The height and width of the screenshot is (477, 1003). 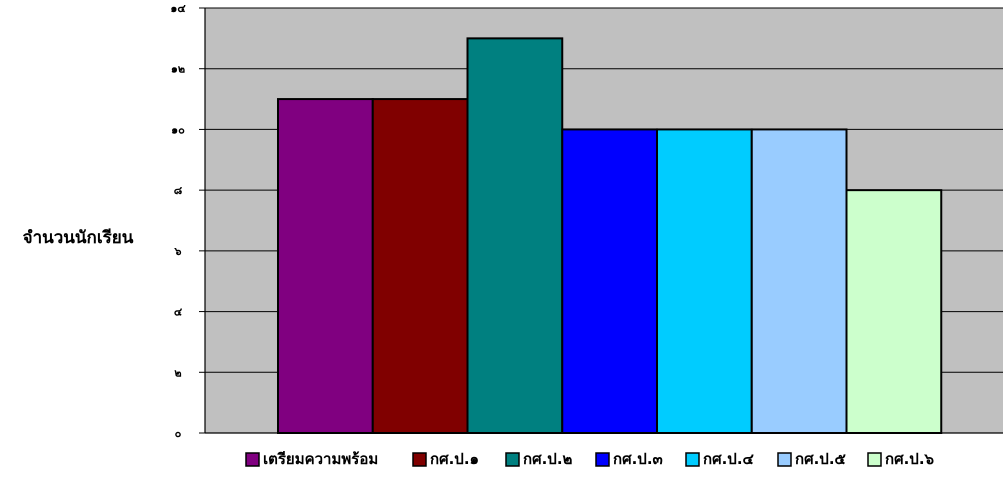 What do you see at coordinates (78, 237) in the screenshot?
I see `y-axis-title: จำนวนนักเรียน` at bounding box center [78, 237].